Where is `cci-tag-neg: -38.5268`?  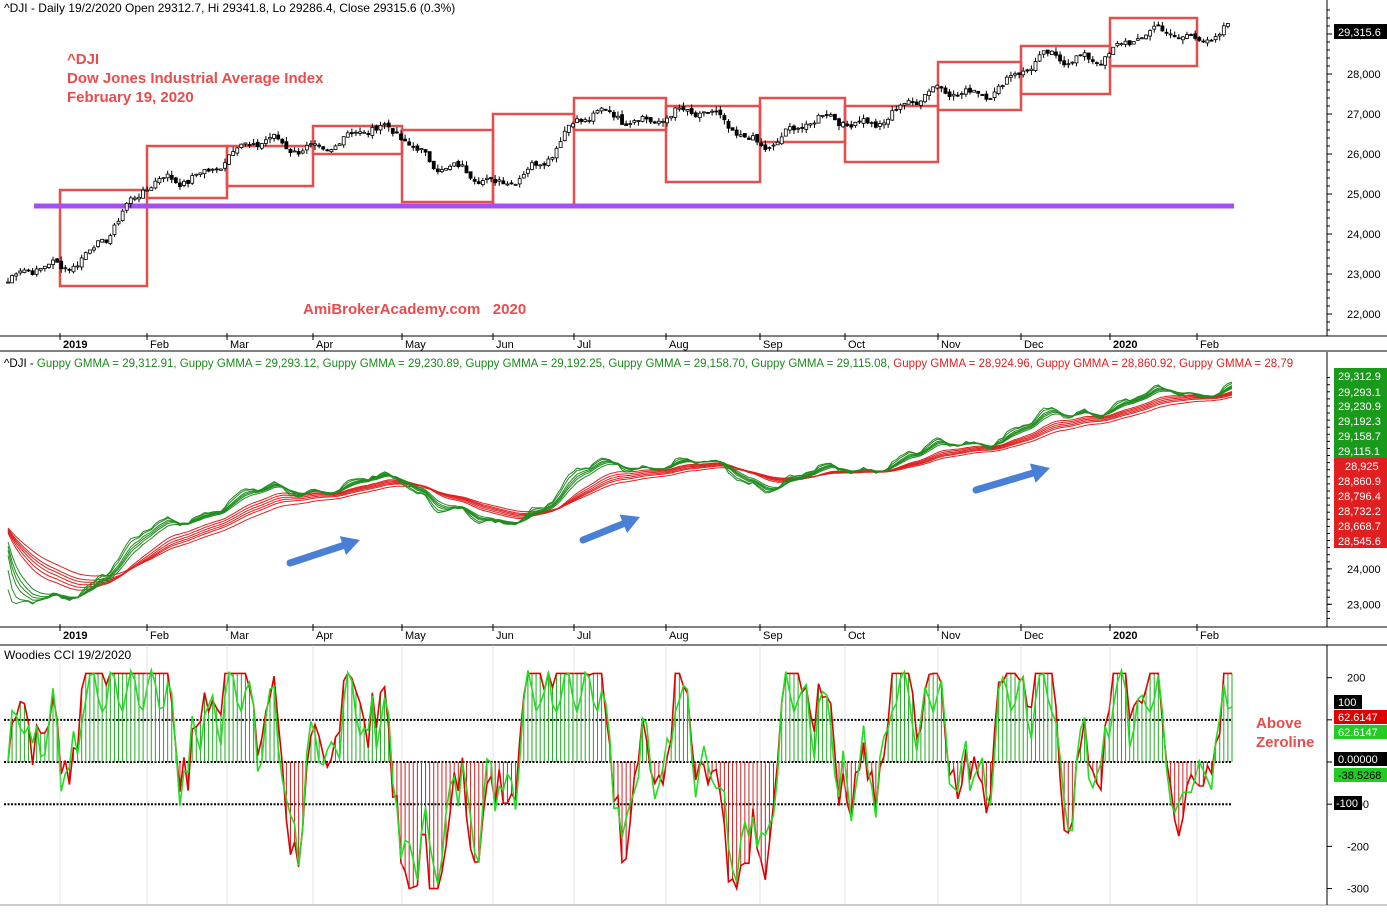
cci-tag-neg: -38.5268 is located at coordinates (1359, 776).